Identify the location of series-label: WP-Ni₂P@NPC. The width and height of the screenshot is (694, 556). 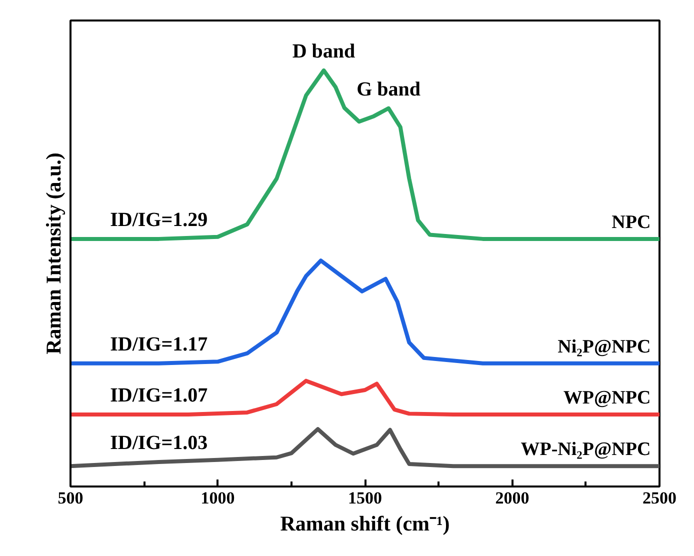
(585, 449).